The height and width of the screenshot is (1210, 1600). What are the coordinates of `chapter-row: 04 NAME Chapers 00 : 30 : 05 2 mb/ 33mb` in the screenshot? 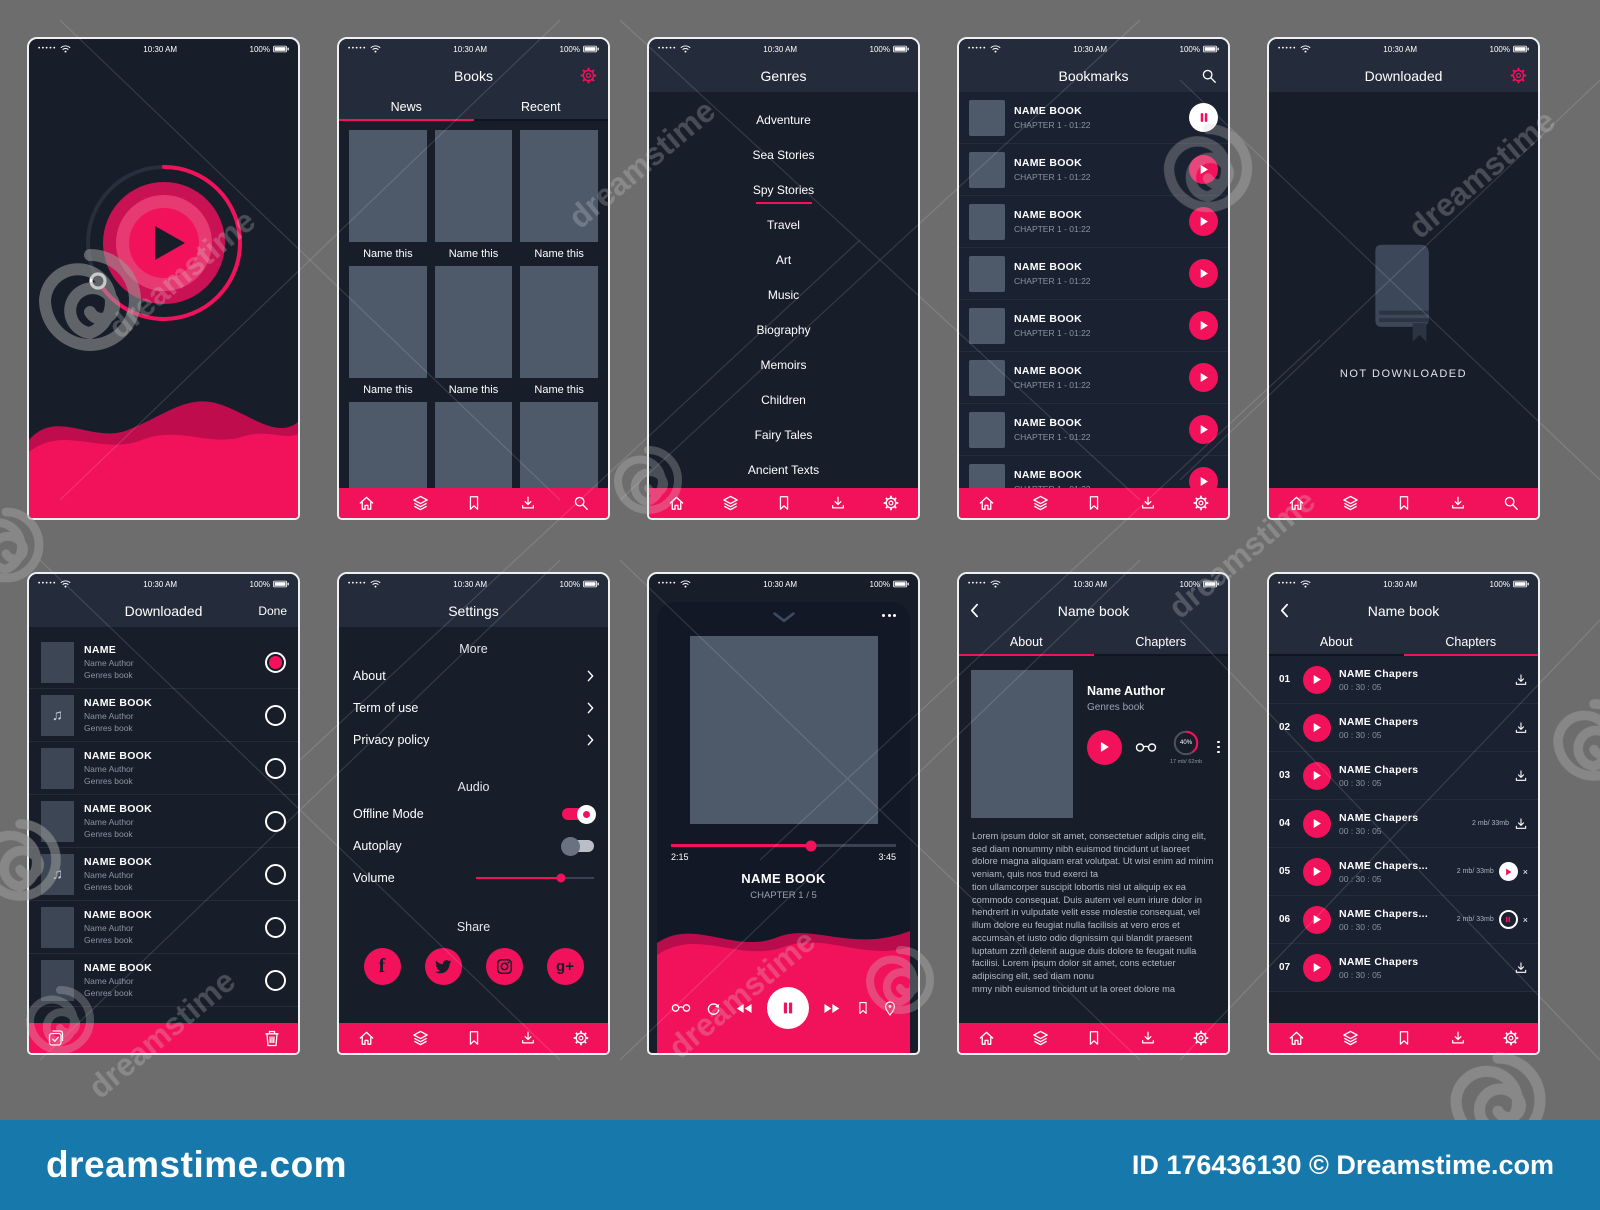 It's located at (1403, 824).